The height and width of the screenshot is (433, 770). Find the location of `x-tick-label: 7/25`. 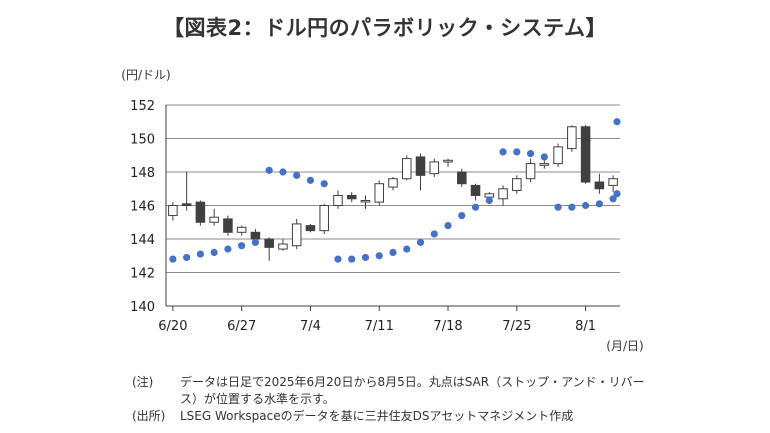

x-tick-label: 7/25 is located at coordinates (516, 326).